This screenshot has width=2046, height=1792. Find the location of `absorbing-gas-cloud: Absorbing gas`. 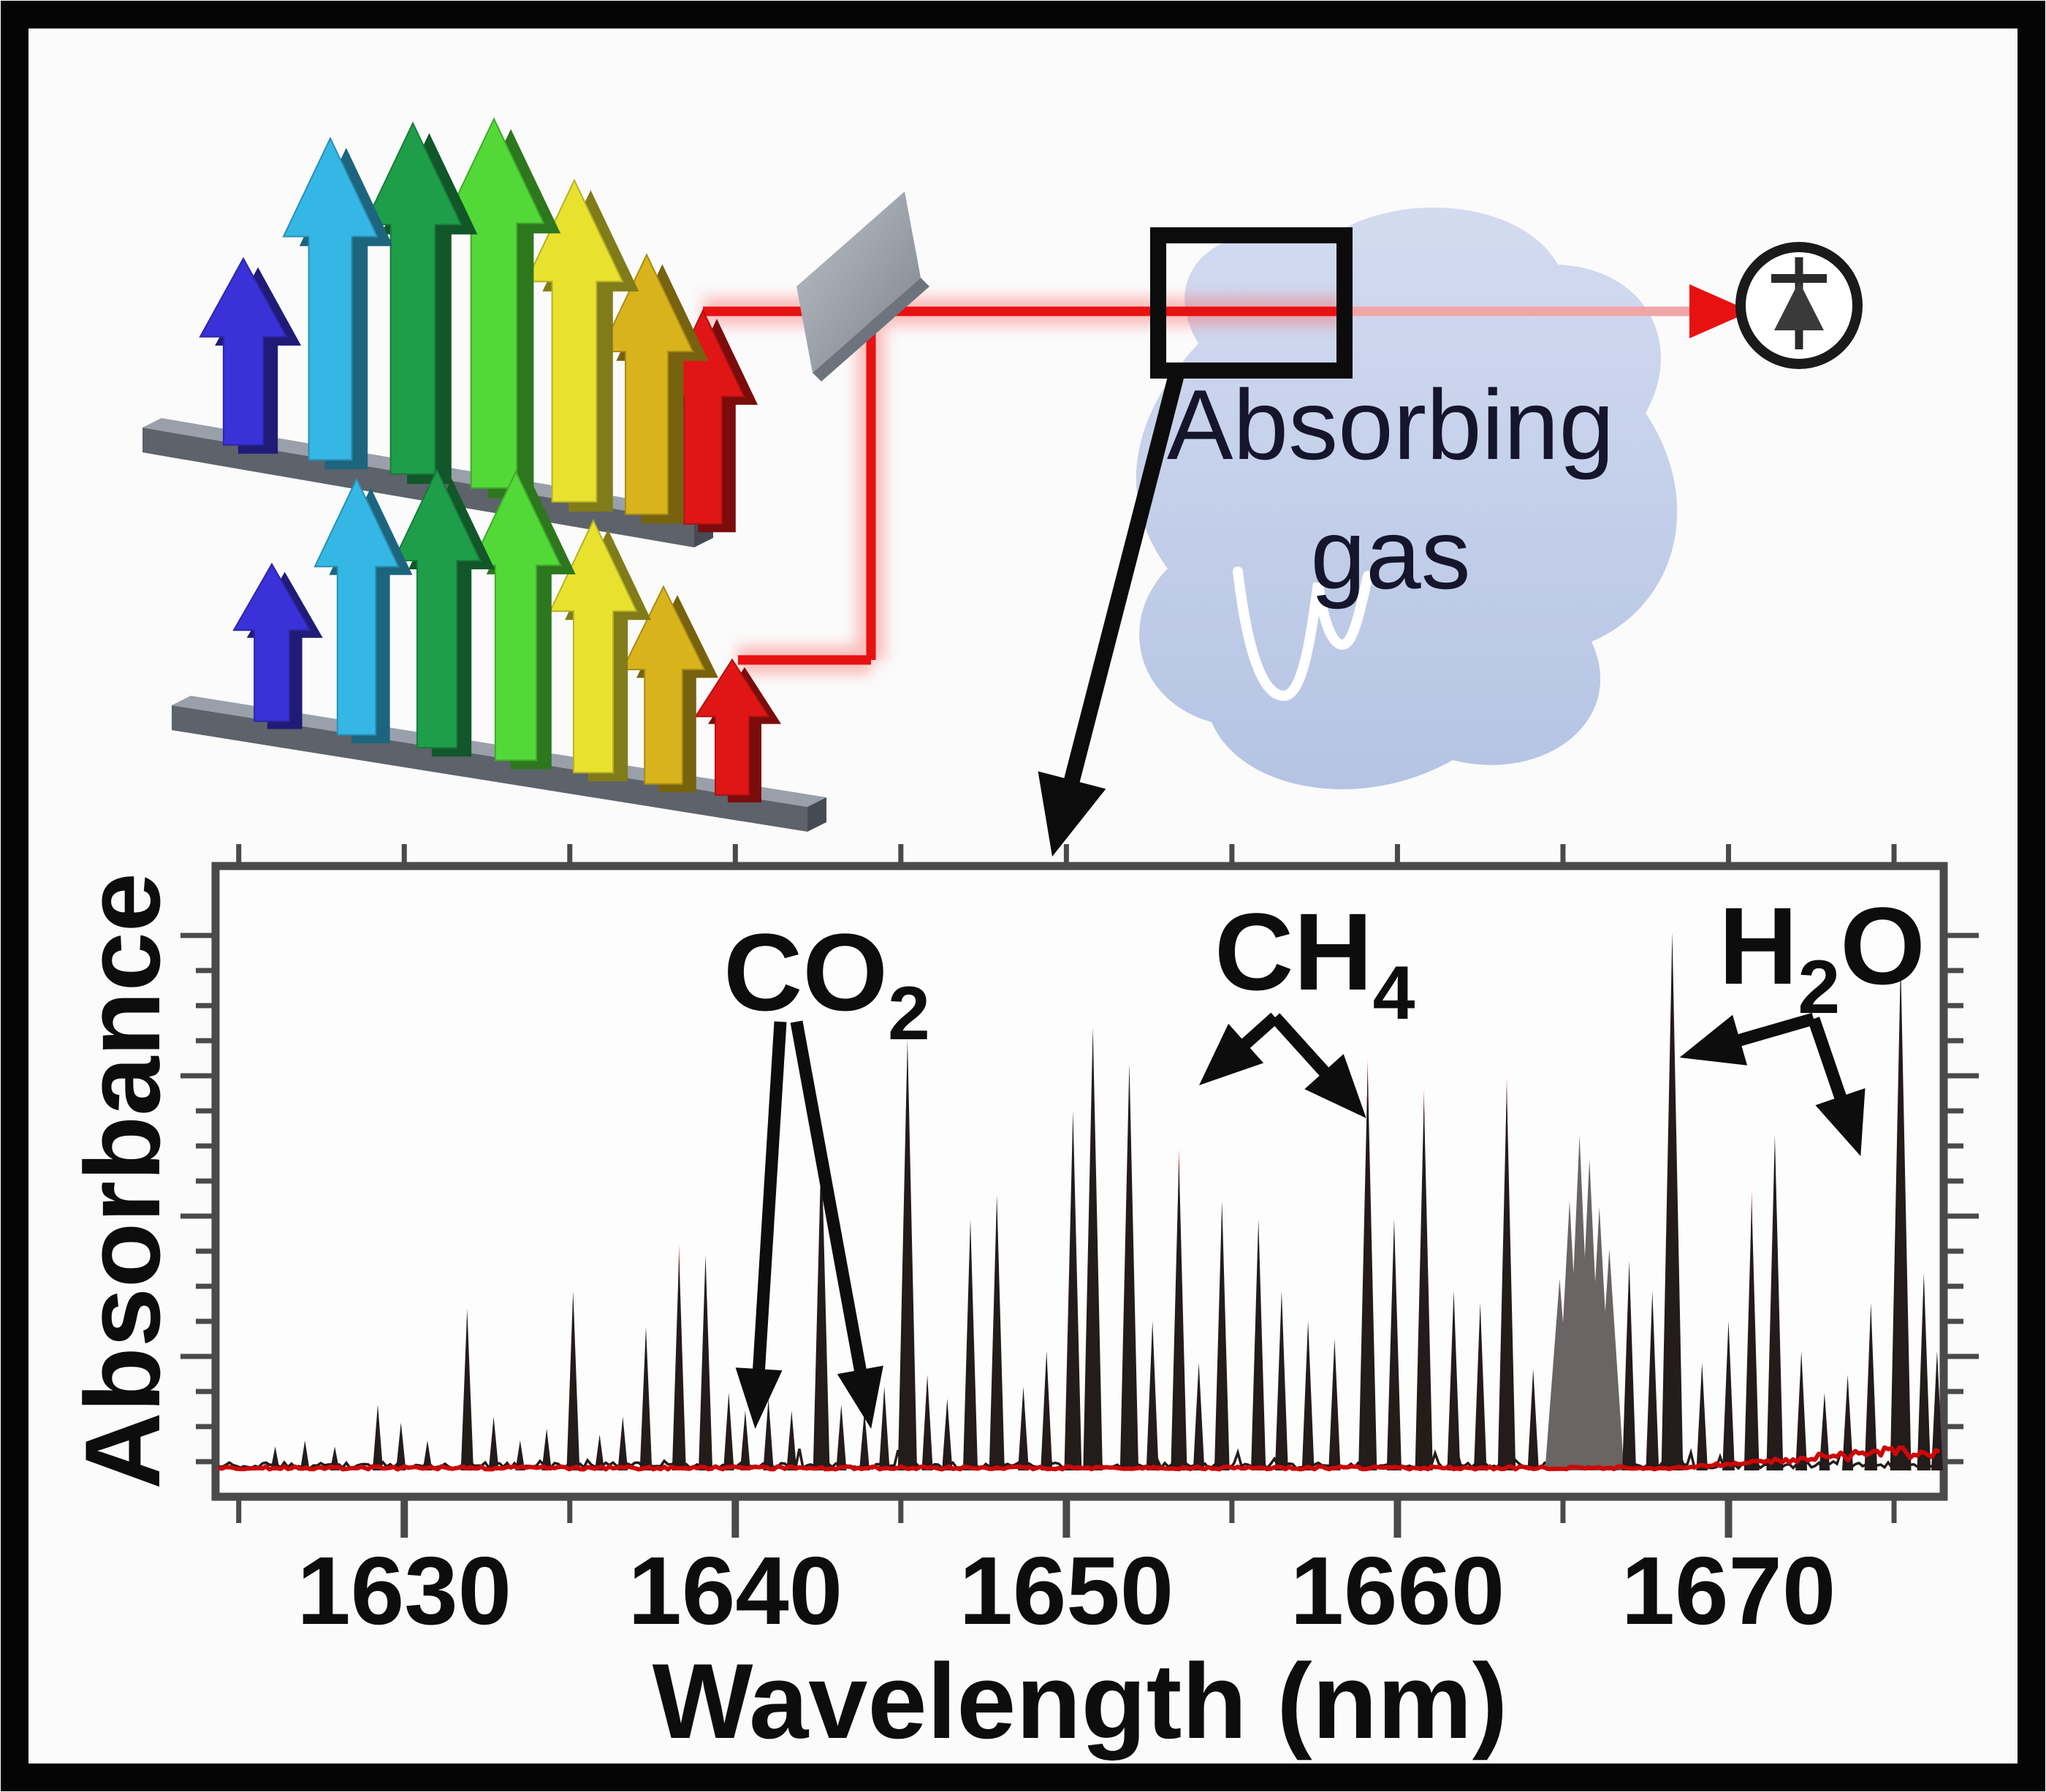

absorbing-gas-cloud: Absorbing gas is located at coordinates (1407, 499).